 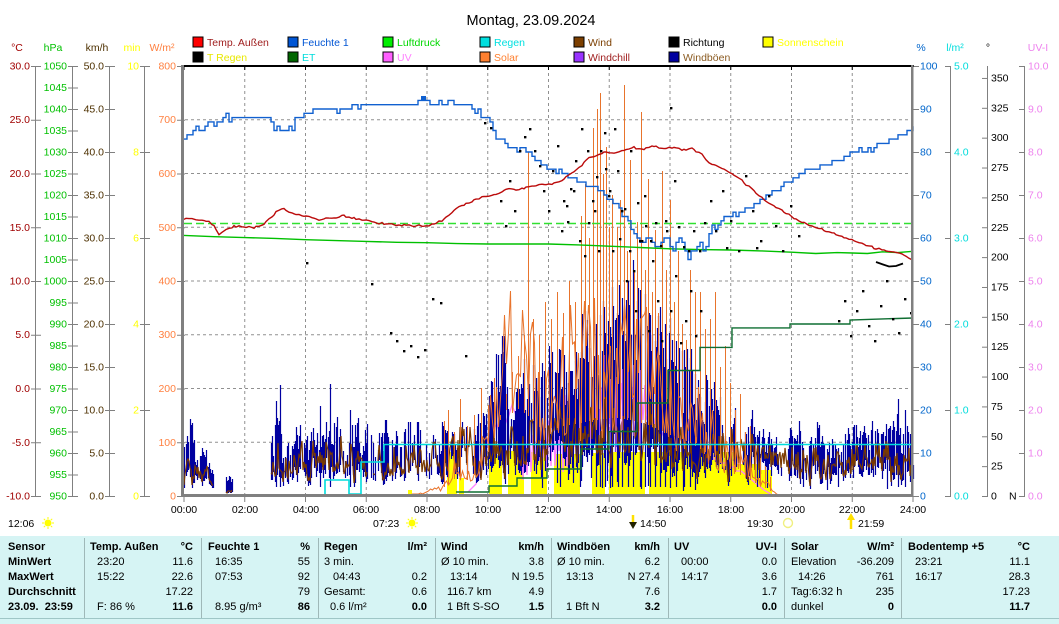 I want to click on svg-text: 975, so click(x=58, y=389).